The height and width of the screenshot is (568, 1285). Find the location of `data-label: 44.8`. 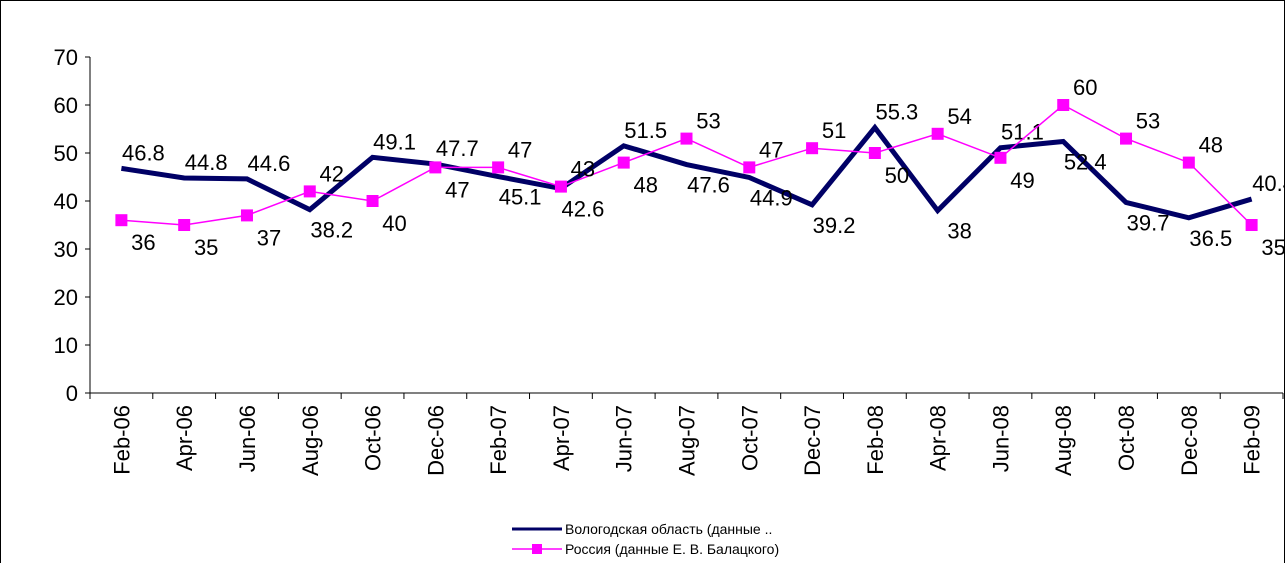

data-label: 44.8 is located at coordinates (206, 162).